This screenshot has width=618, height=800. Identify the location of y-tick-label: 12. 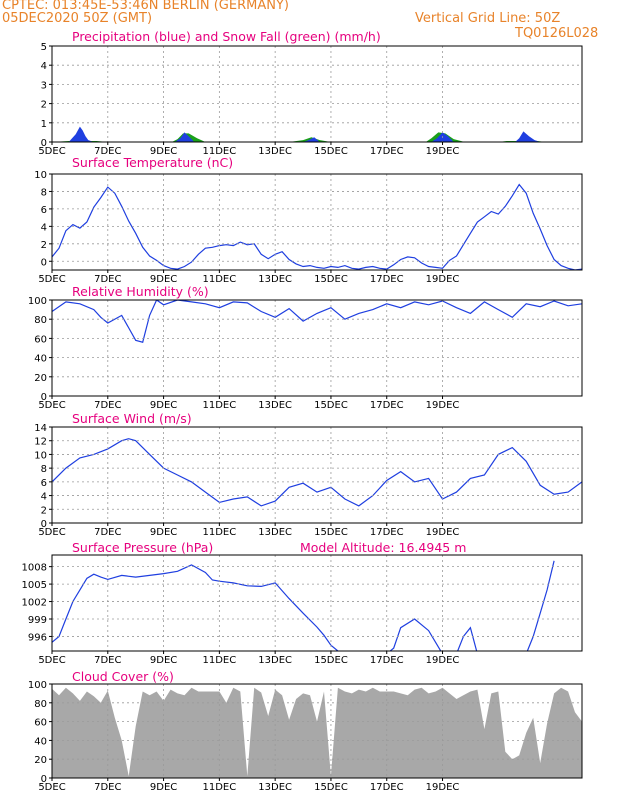
(40, 442).